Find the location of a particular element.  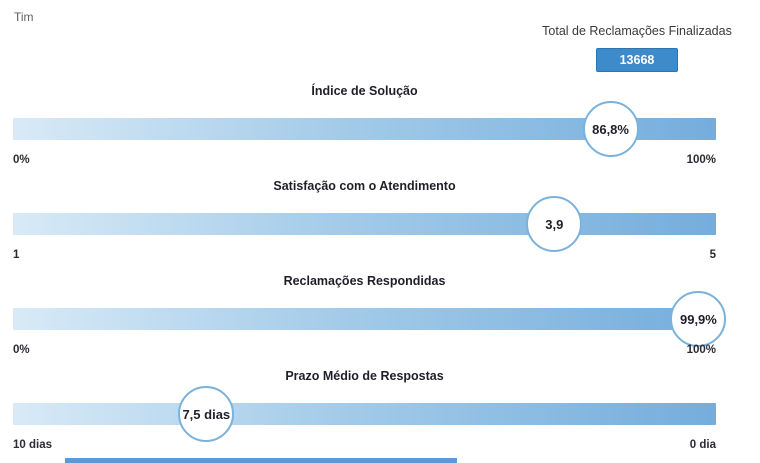

gauge-bar: 7,5 dias is located at coordinates (364, 414).